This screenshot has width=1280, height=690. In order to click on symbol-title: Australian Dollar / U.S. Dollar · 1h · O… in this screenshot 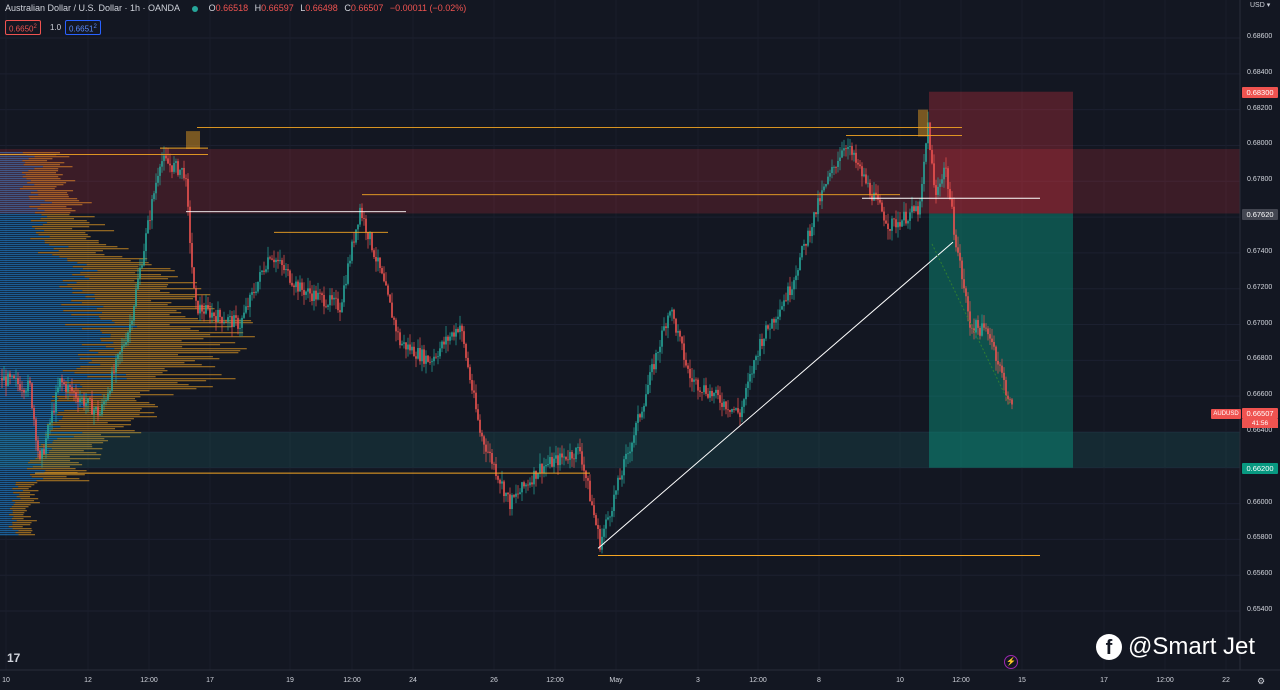, I will do `click(92, 8)`.